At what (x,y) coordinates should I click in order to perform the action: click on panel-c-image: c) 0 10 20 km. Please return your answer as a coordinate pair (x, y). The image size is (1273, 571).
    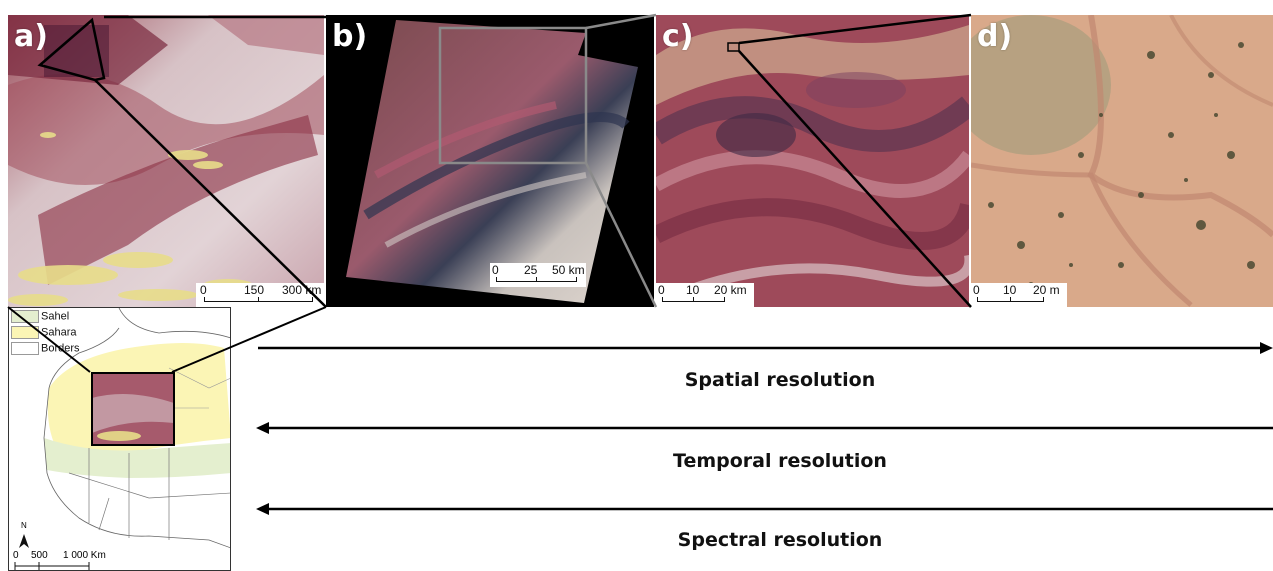
    Looking at the image, I should click on (812, 161).